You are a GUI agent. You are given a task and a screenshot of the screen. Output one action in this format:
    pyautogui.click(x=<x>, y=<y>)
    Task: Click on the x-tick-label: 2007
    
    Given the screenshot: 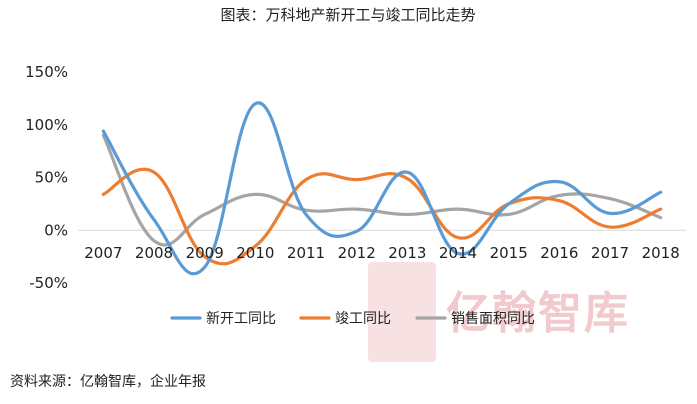 What is the action you would take?
    pyautogui.click(x=103, y=253)
    